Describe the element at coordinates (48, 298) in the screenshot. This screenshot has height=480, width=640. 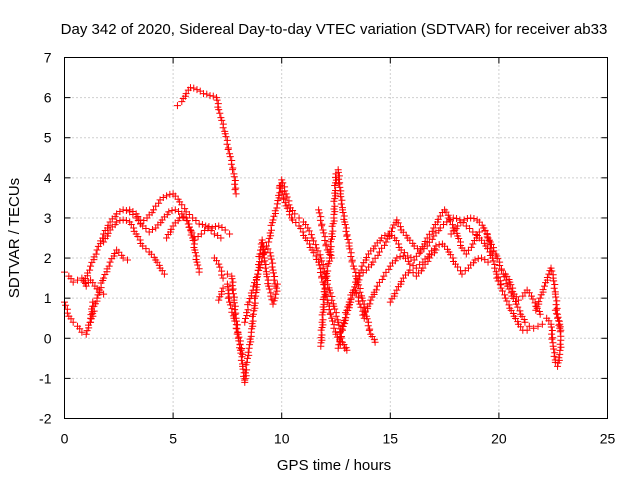
I see `y-tick-label: 1` at that location.